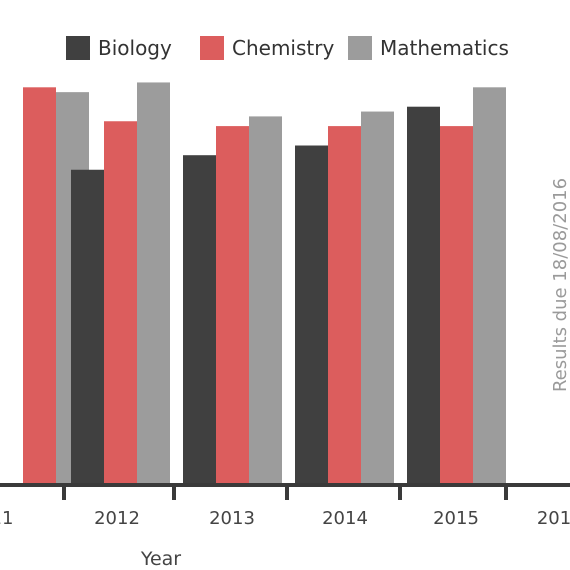  I want to click on bar-mathematics-2012, so click(153, 283).